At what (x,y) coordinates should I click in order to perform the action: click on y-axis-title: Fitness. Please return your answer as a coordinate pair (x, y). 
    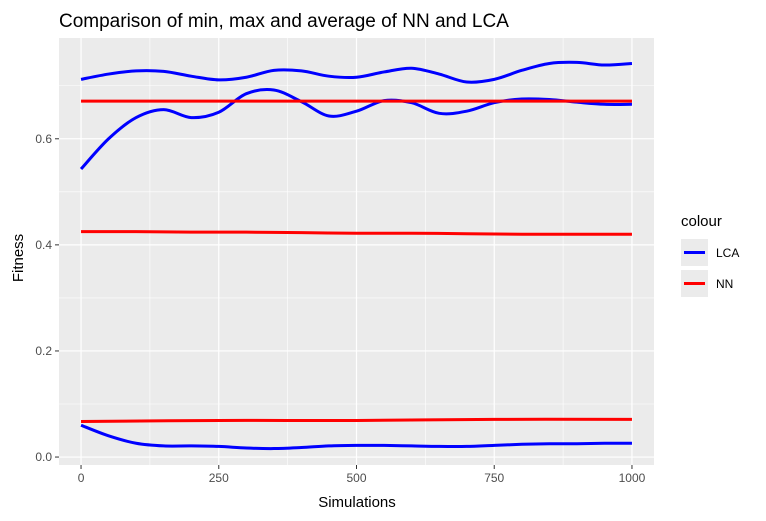
    Looking at the image, I should click on (18, 258).